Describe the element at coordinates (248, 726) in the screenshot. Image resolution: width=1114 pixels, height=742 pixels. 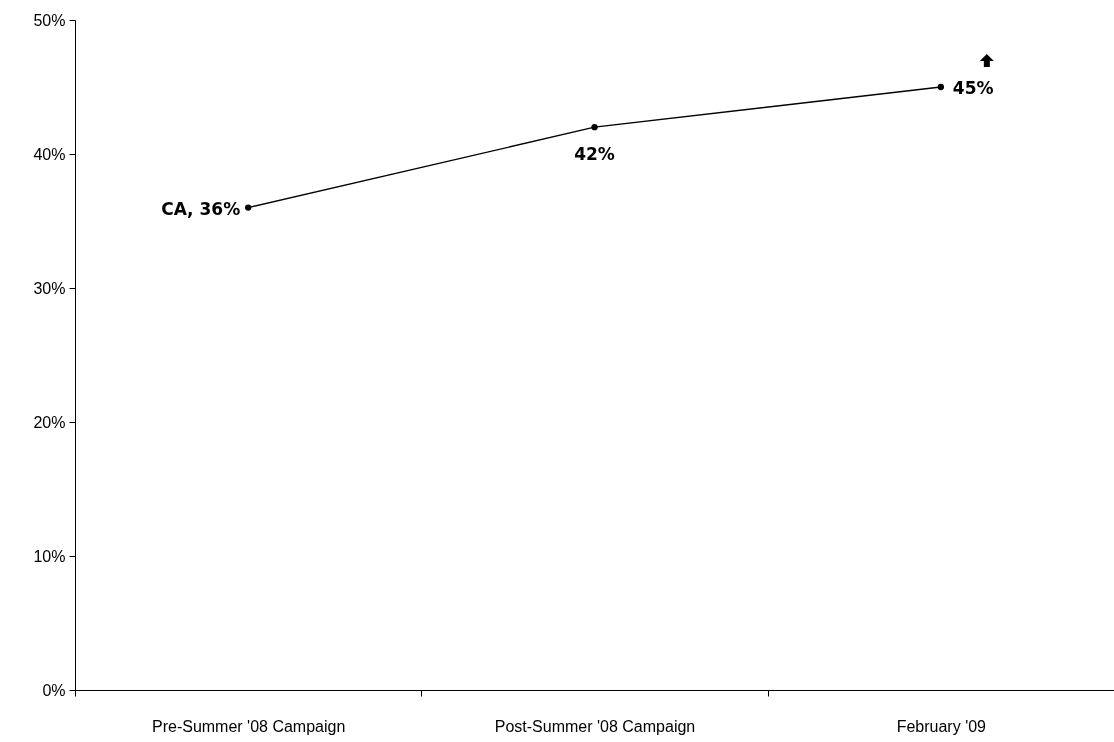
I see `x-tick-label: Pre-Summer '08 Campaign` at that location.